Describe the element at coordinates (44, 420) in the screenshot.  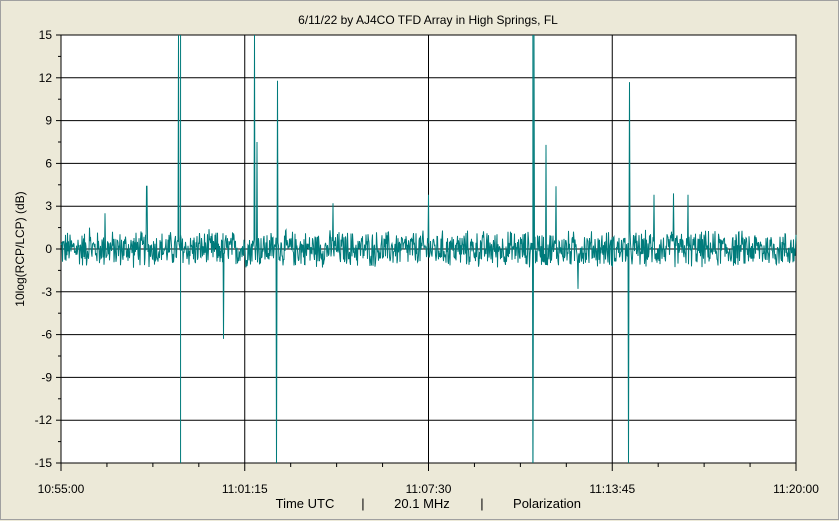
I see `y-tick-label: -12` at that location.